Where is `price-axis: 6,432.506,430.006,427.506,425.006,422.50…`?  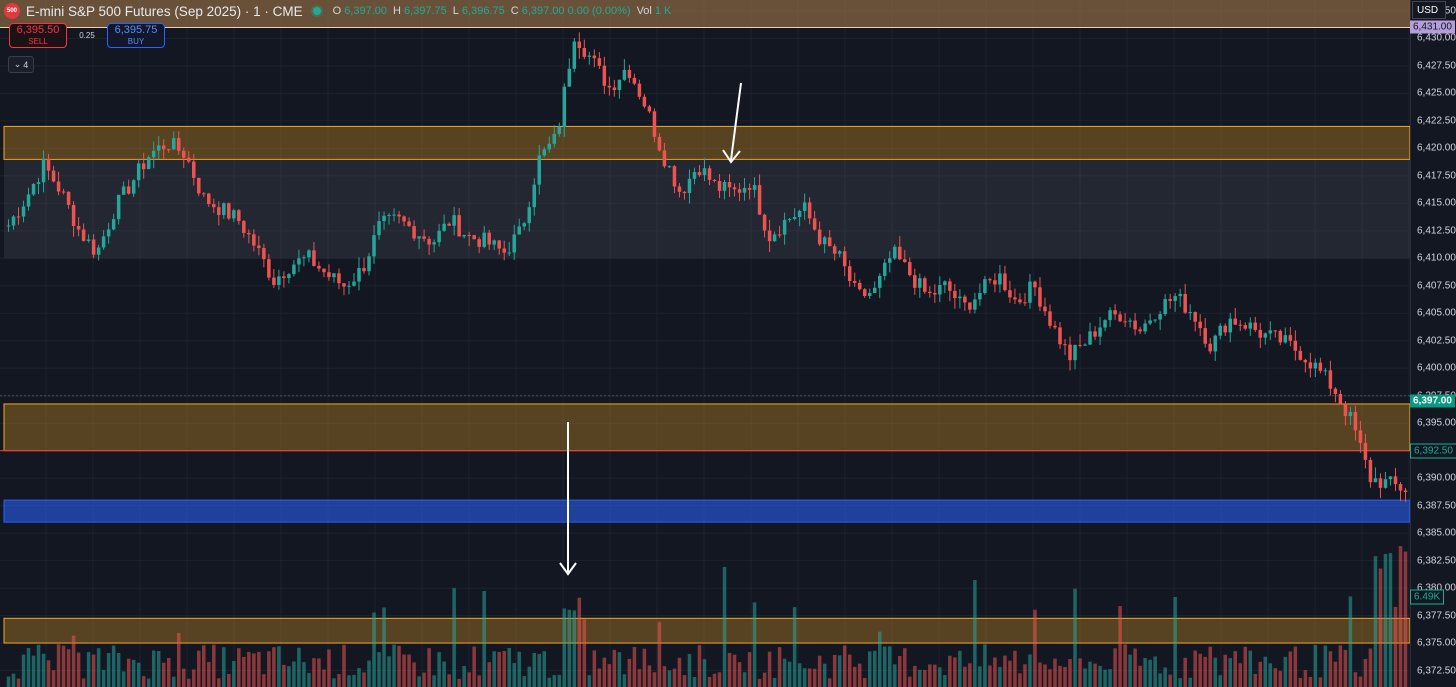
price-axis: 6,432.506,430.006,427.506,425.006,422.50… is located at coordinates (1433, 343).